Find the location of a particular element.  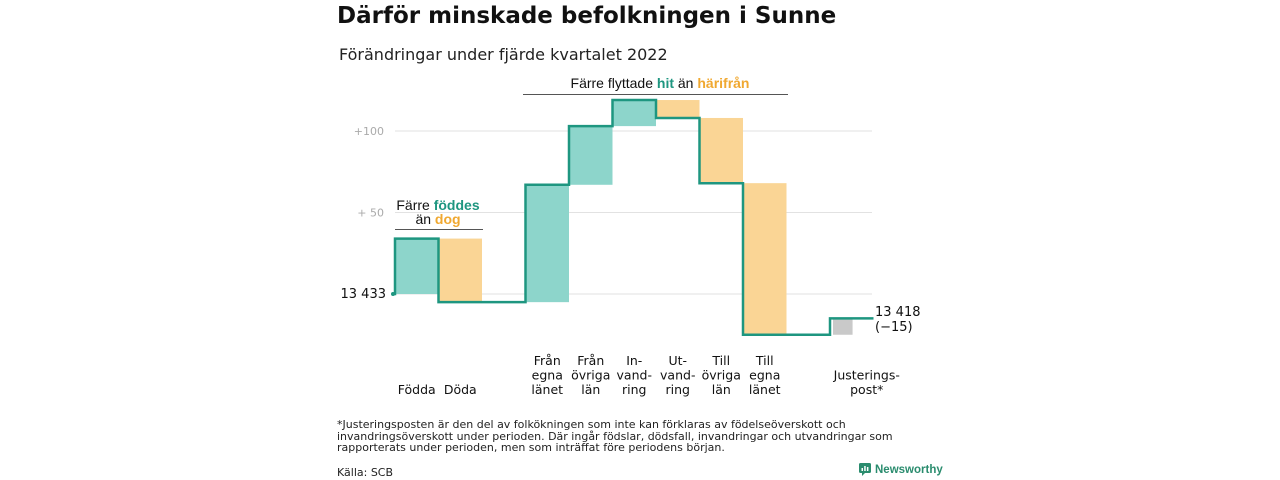

category-label: Justerings- is located at coordinates (866, 375).